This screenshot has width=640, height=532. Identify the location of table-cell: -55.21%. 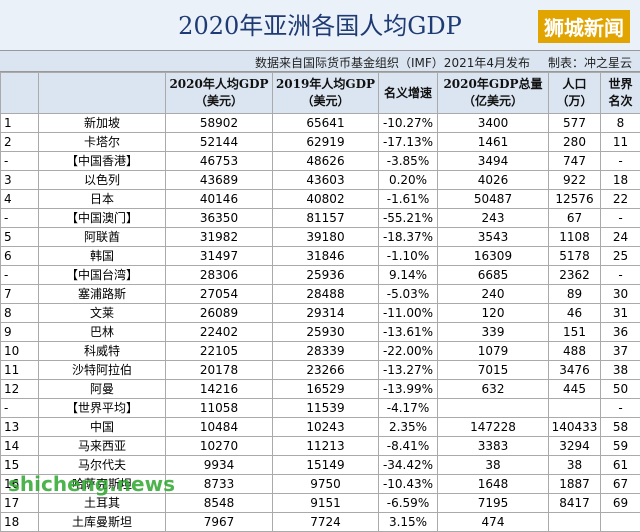
(408, 218).